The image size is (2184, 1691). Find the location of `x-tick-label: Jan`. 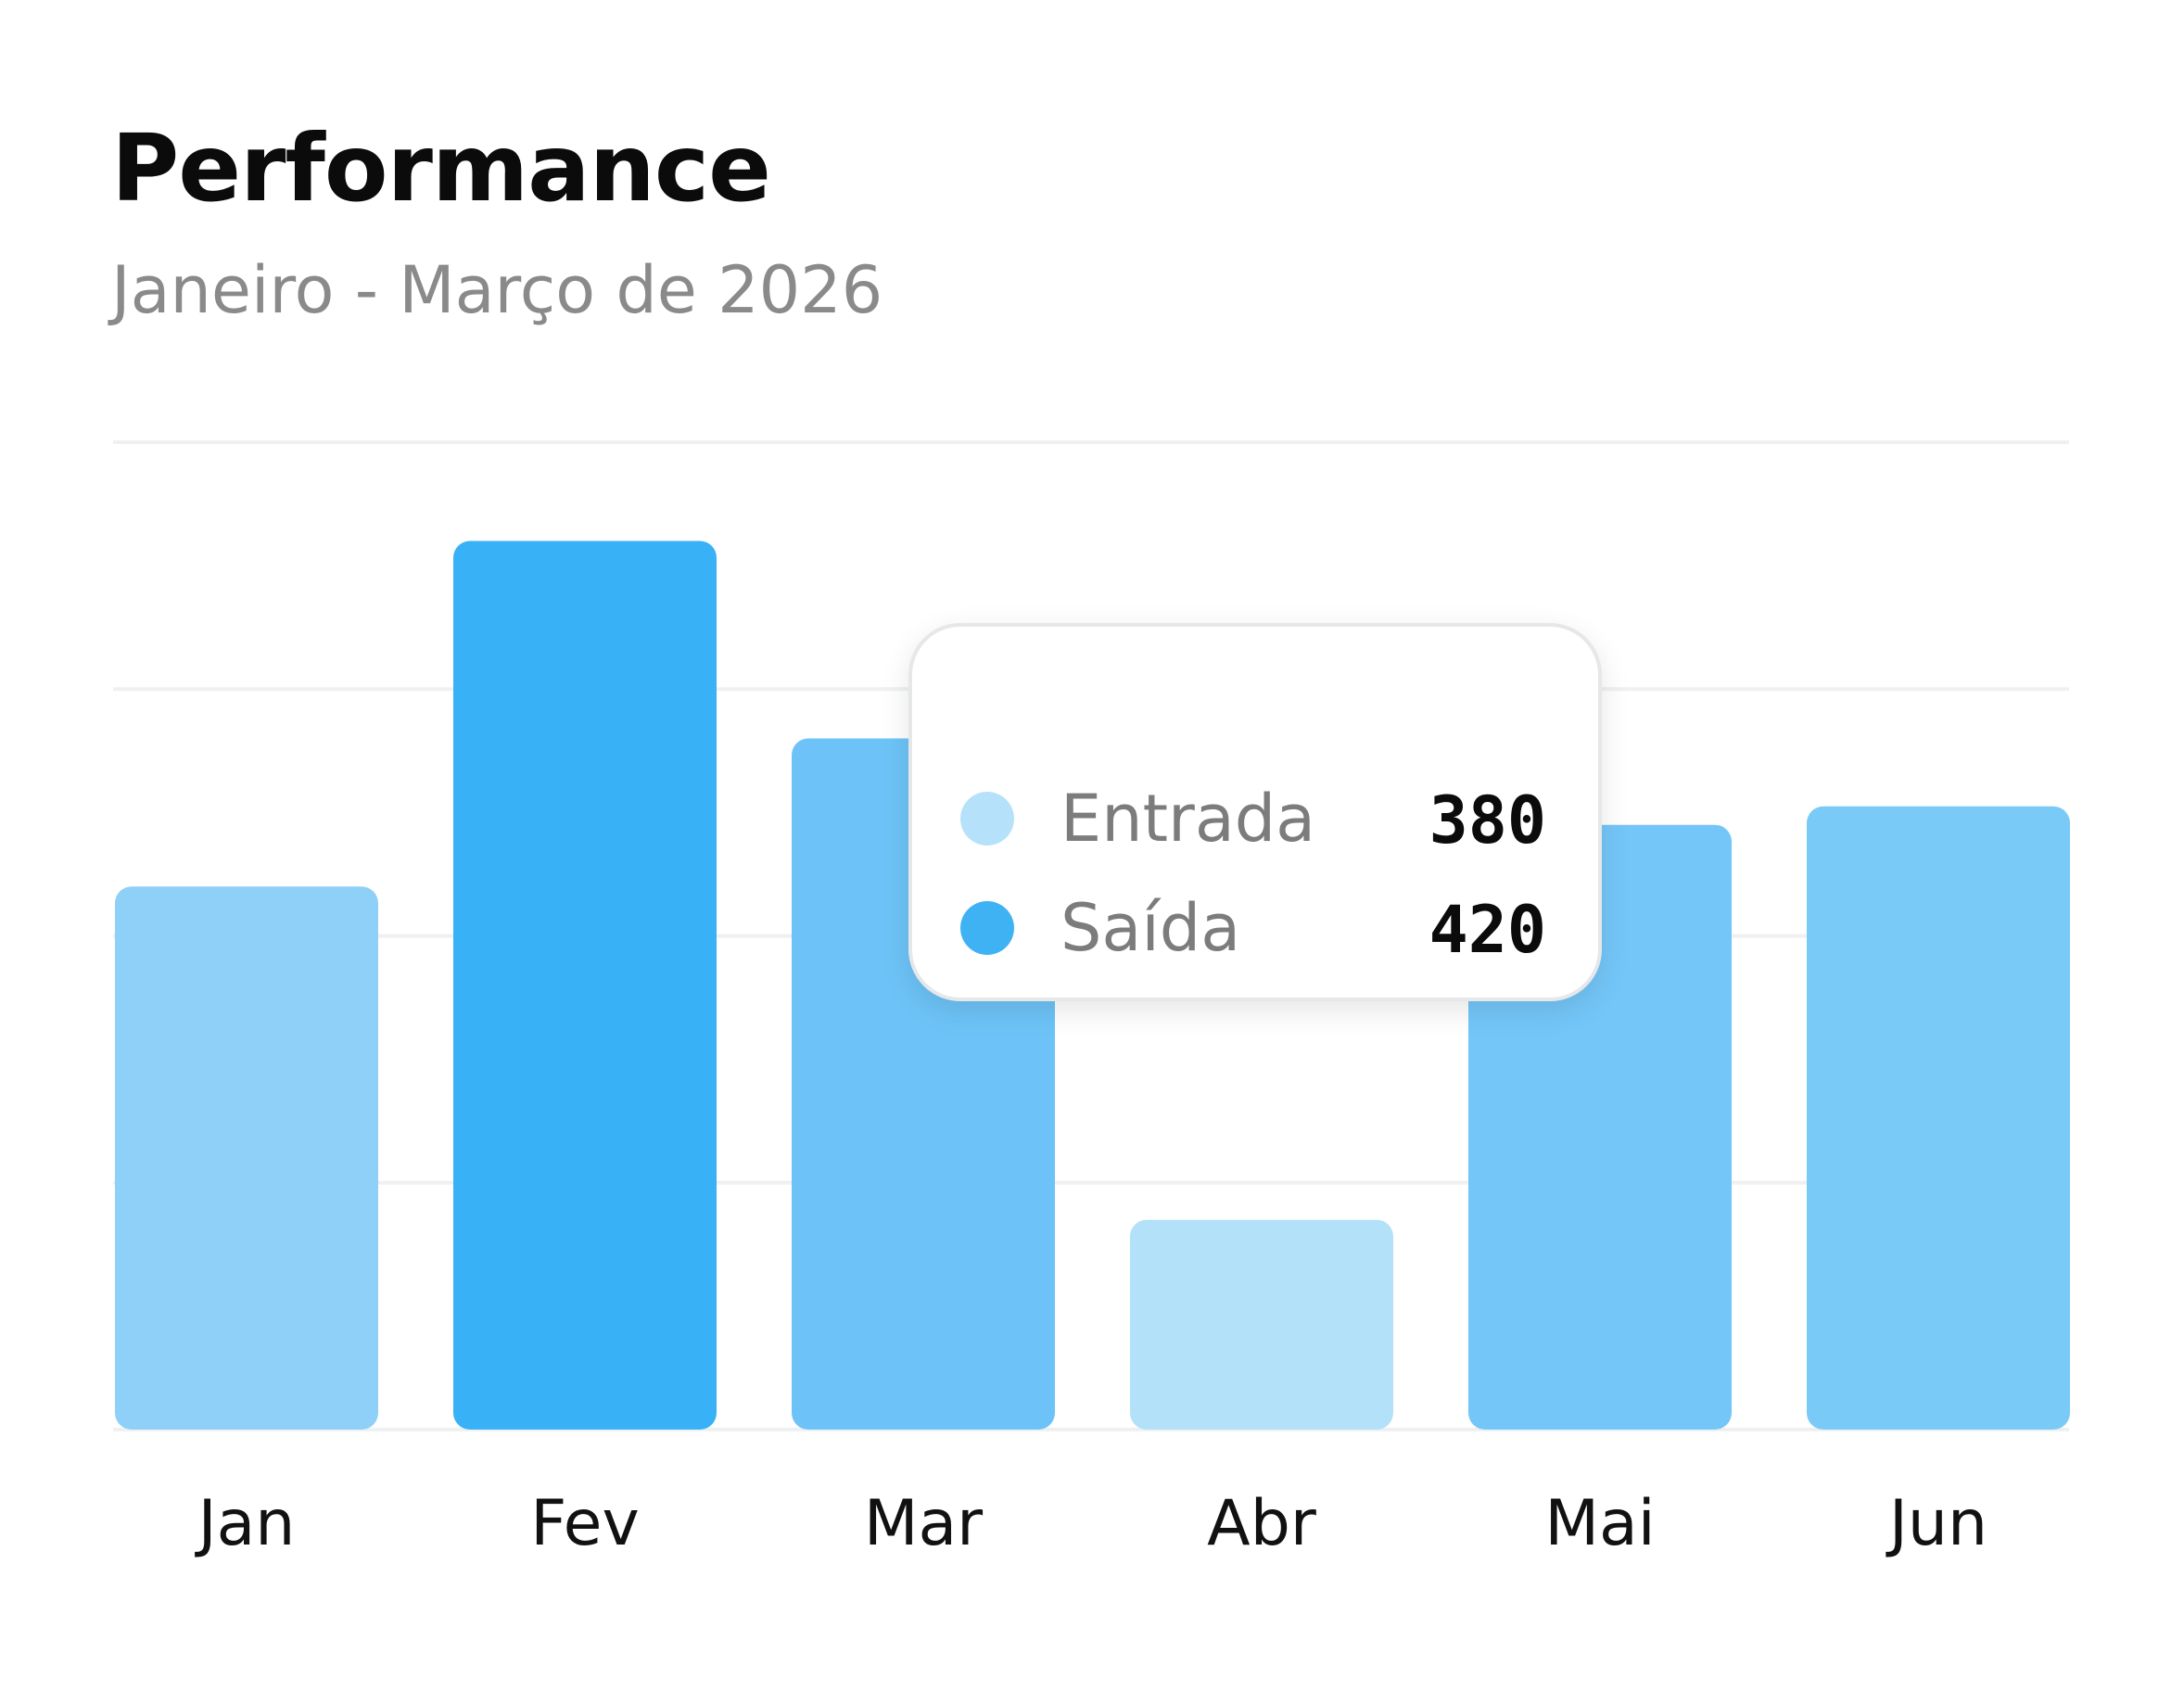

x-tick-label: Jan is located at coordinates (245, 1523).